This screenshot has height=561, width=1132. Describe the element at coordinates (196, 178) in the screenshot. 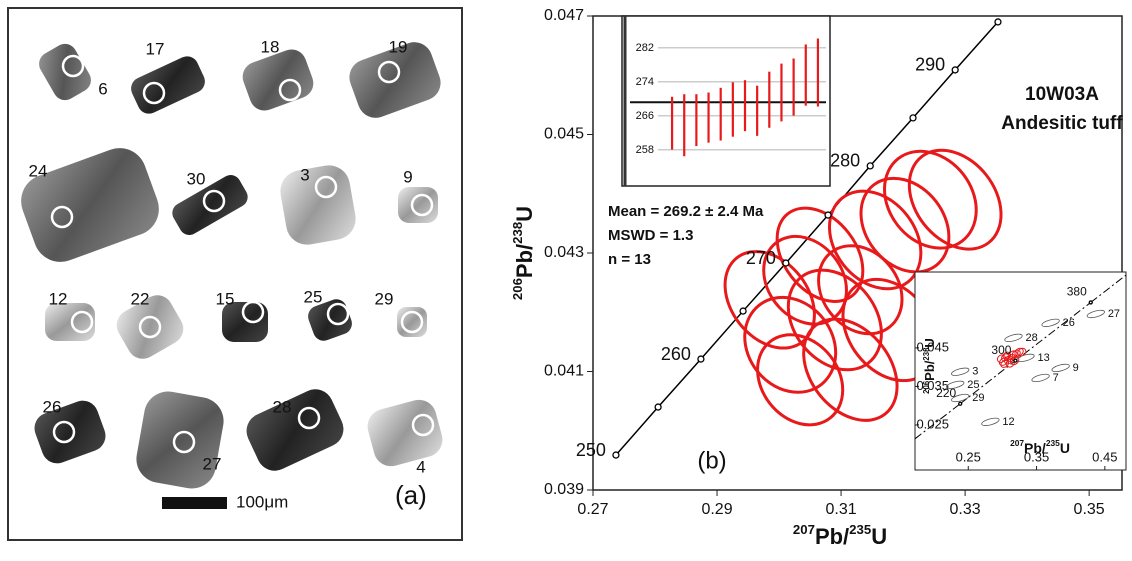

I see `grain-label: 30` at that location.